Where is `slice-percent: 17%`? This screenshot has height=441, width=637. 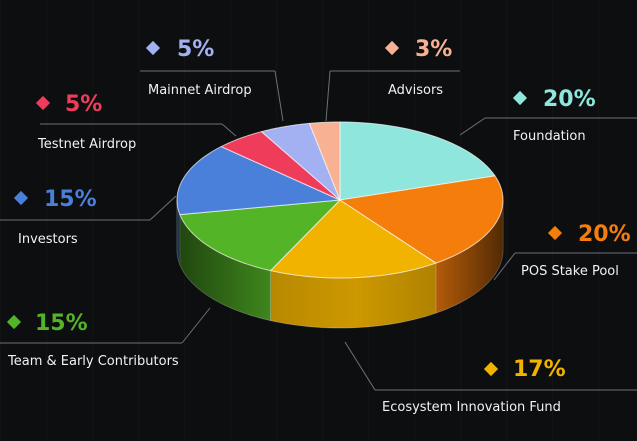
slice-percent: 17% is located at coordinates (539, 369).